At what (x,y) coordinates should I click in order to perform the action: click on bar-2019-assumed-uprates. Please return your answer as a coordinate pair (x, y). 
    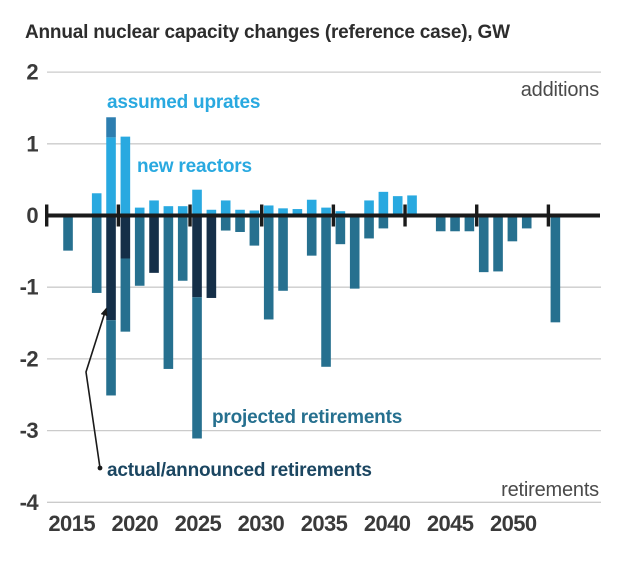
    Looking at the image, I should click on (111, 127).